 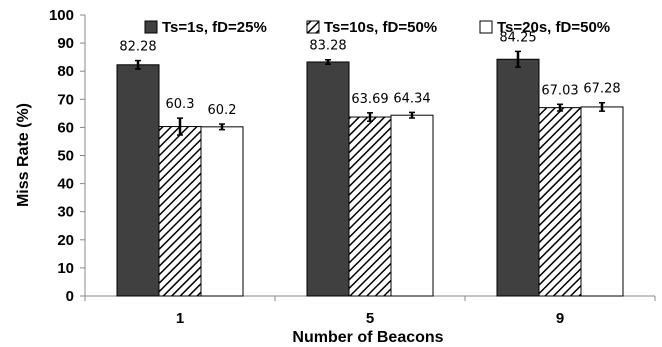 What do you see at coordinates (517, 37) in the screenshot?
I see `data-label: 84.25` at bounding box center [517, 37].